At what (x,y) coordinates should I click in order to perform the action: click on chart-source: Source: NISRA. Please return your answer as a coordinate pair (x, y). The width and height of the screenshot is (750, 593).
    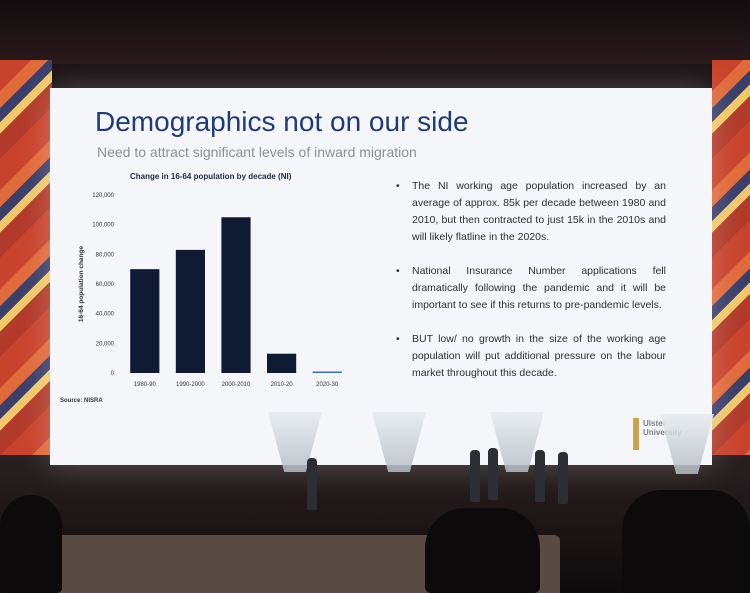
    Looking at the image, I should click on (81, 401).